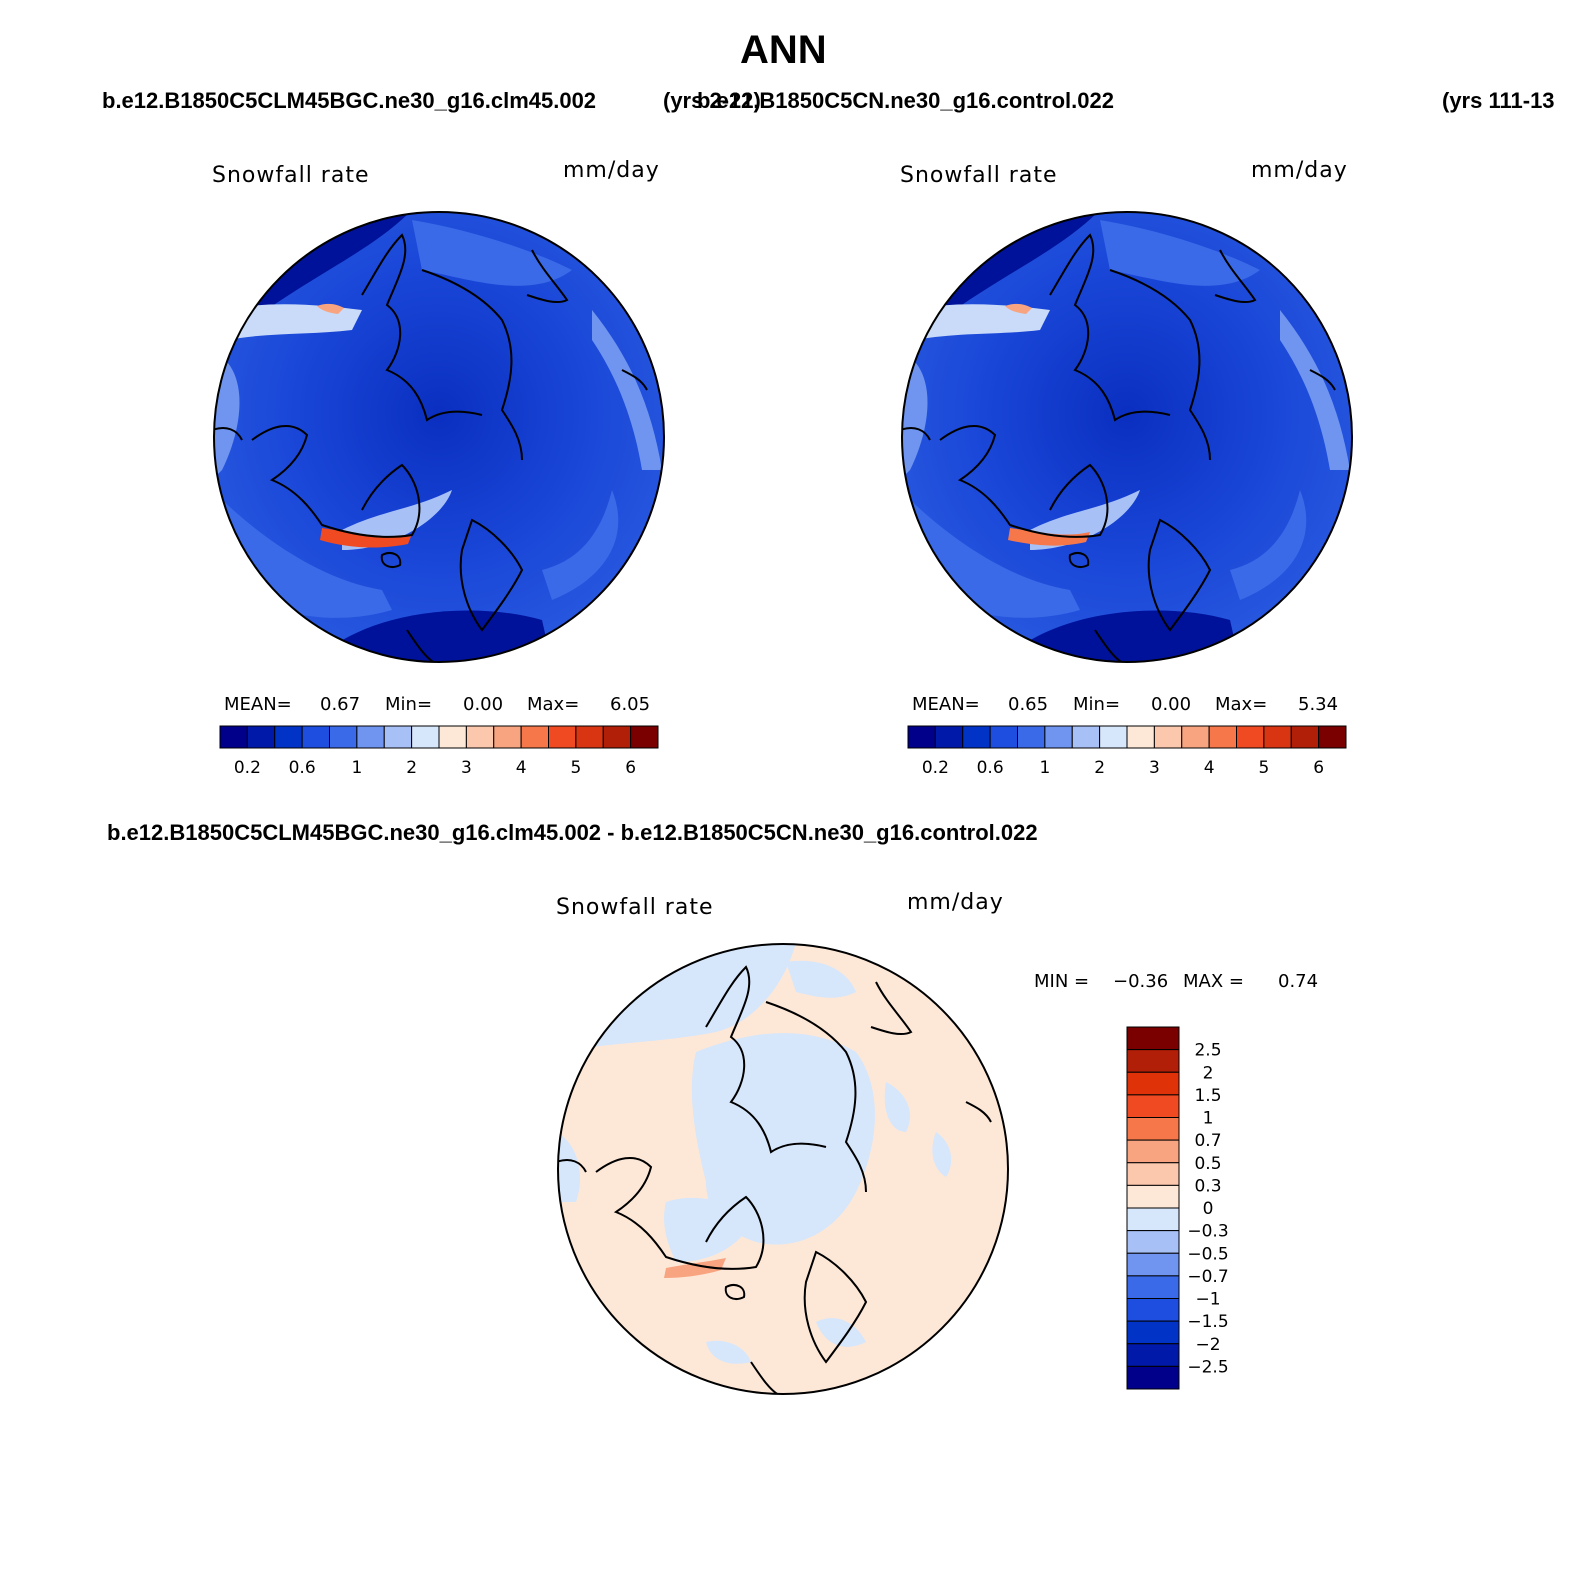  I want to click on panel2-colorbar-tick-label: 0.6, so click(990, 768).